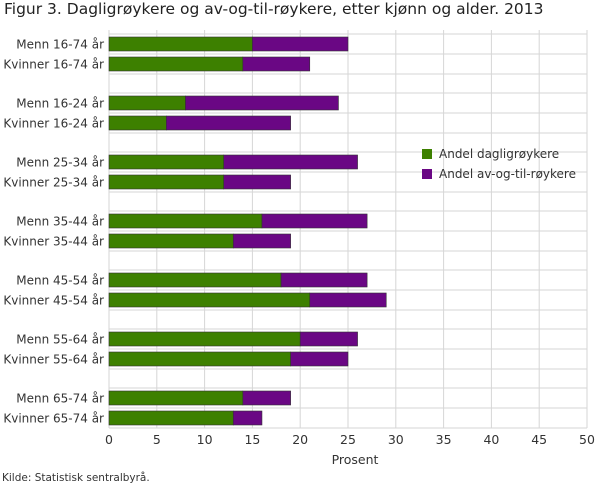  What do you see at coordinates (53, 301) in the screenshot?
I see `category-label: Kvinner 45-54 år` at bounding box center [53, 301].